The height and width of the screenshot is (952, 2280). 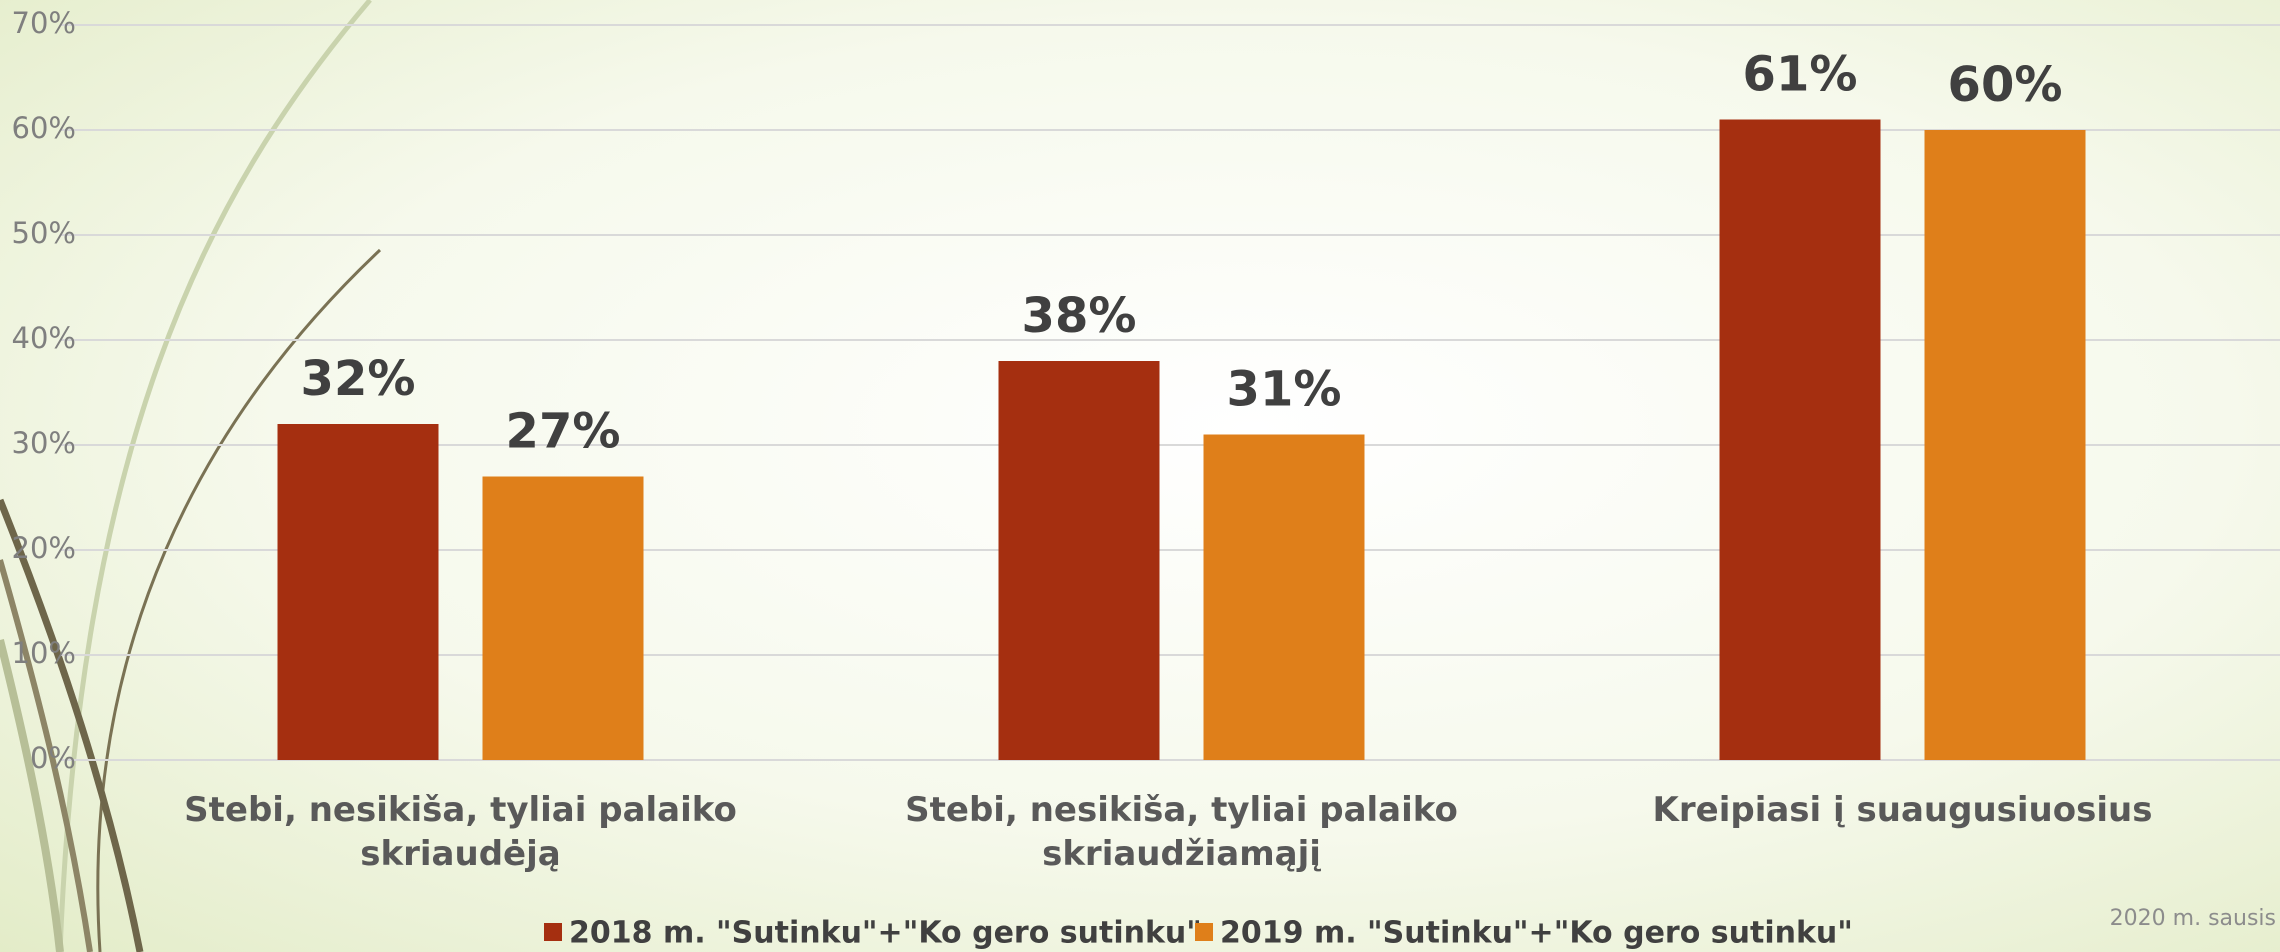 What do you see at coordinates (44, 443) in the screenshot?
I see `y-tick-label: 30%` at bounding box center [44, 443].